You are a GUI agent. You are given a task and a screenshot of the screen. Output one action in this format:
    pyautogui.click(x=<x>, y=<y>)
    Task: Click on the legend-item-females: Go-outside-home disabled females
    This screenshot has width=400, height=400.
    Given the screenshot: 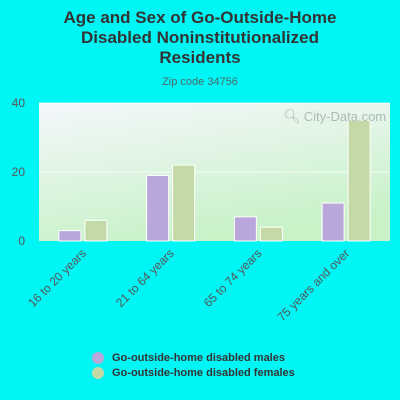 What is the action you would take?
    pyautogui.click(x=193, y=372)
    